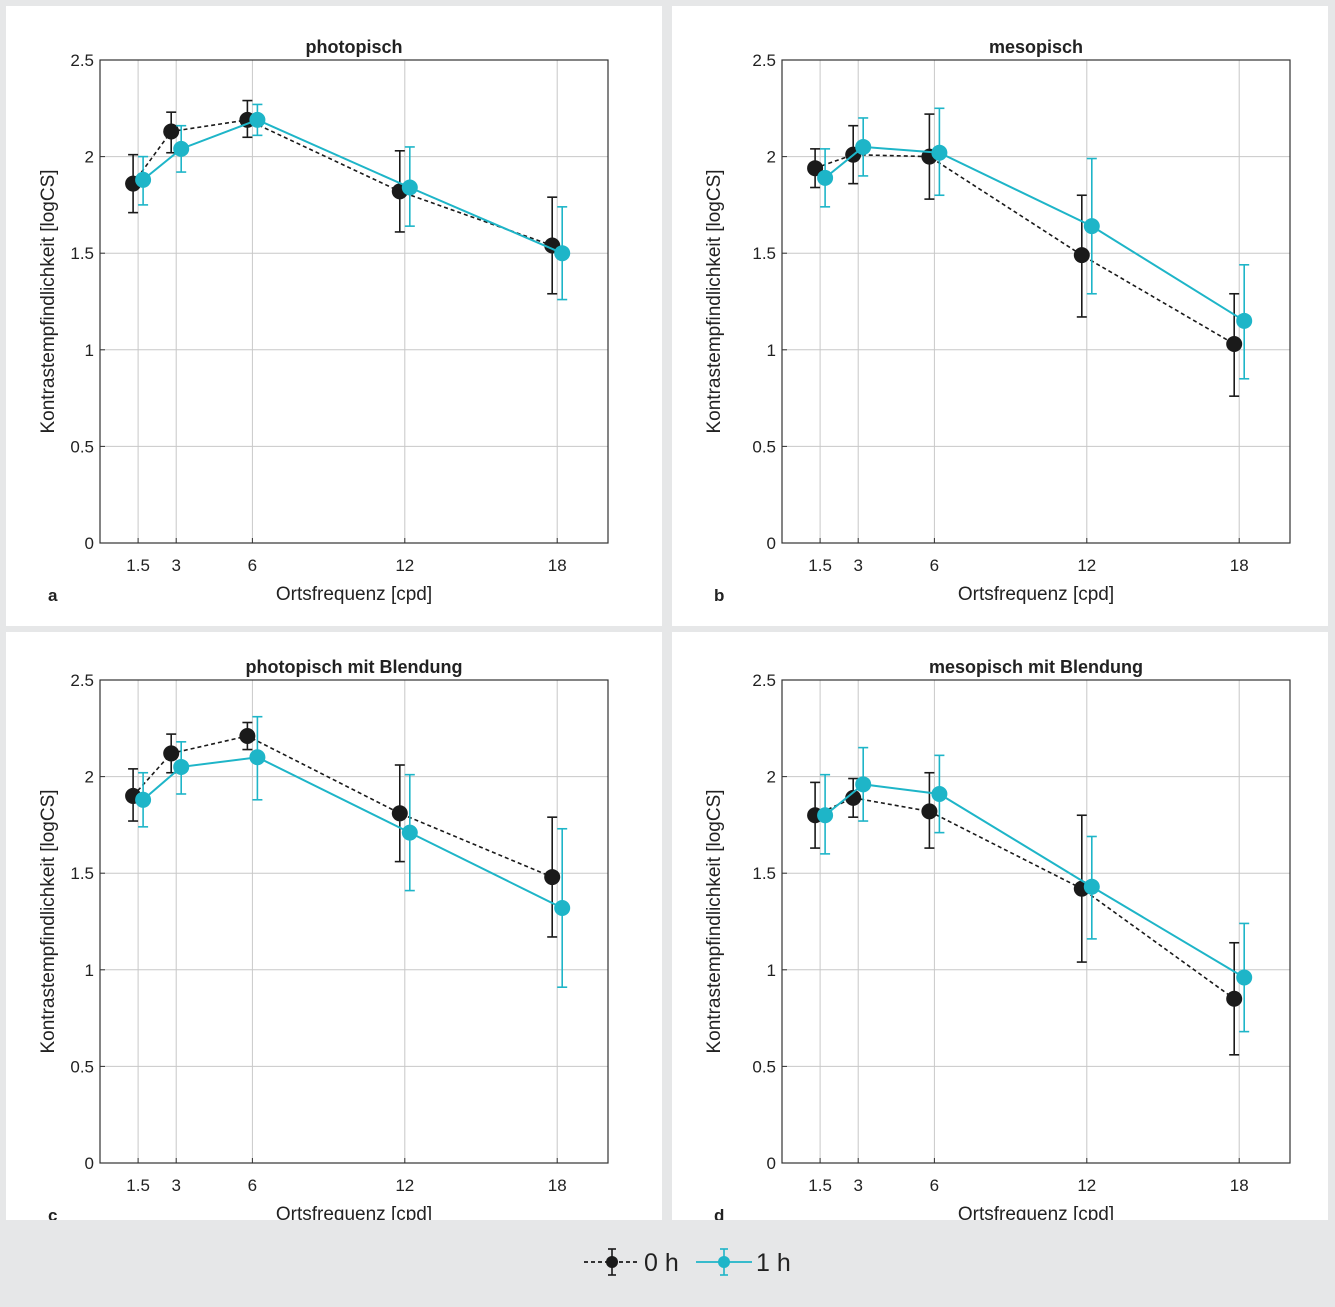  Describe the element at coordinates (1036, 667) in the screenshot. I see `chart-title: mesopisch mit Blendung` at that location.